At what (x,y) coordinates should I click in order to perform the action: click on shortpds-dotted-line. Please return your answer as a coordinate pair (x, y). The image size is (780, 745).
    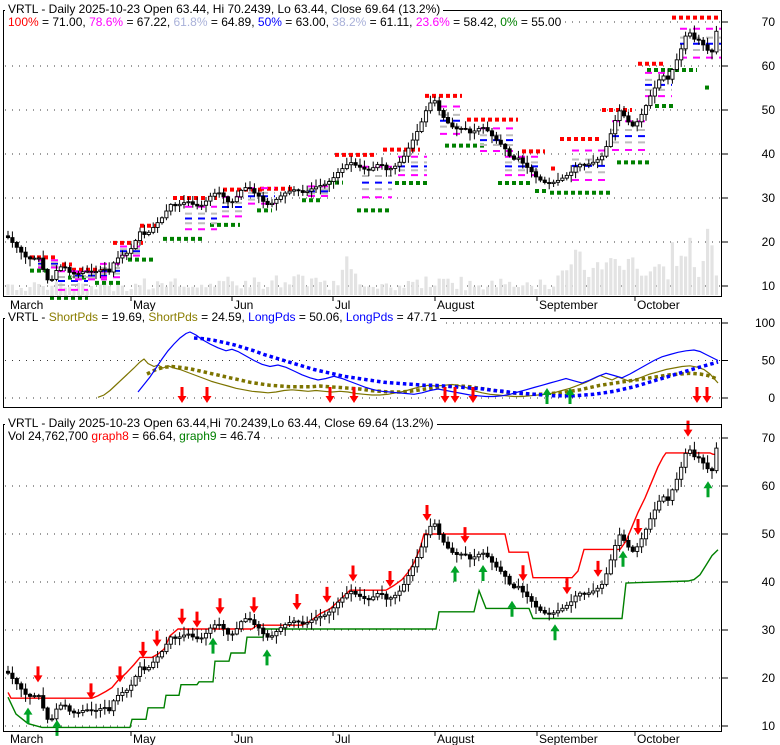
    Looking at the image, I should click on (432, 380).